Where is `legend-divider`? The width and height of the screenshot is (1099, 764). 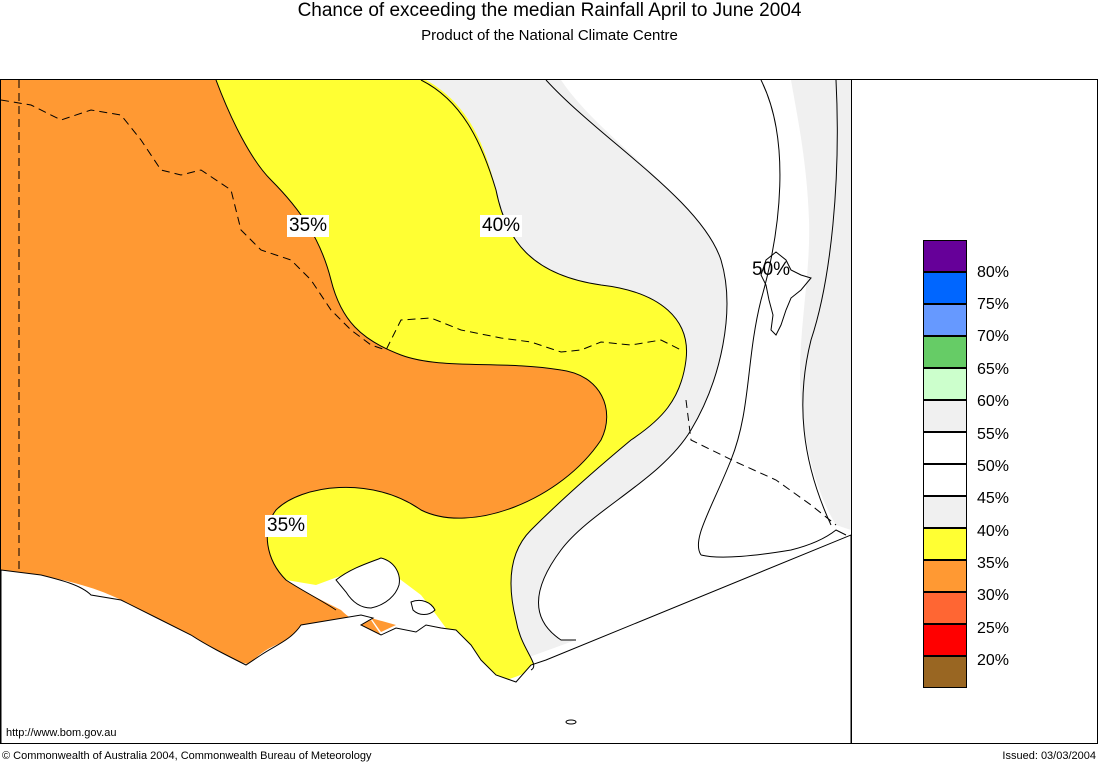
legend-divider is located at coordinates (851, 411).